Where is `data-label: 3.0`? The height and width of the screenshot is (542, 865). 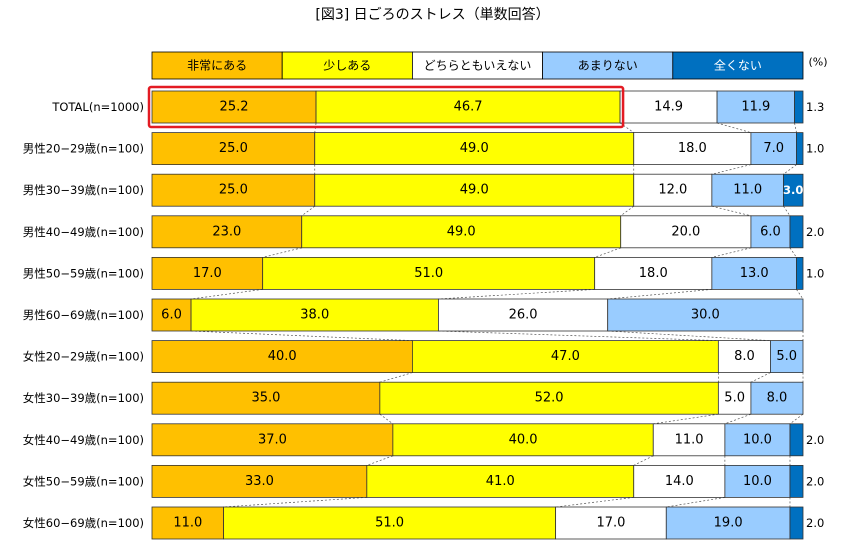
data-label: 3.0 is located at coordinates (793, 190).